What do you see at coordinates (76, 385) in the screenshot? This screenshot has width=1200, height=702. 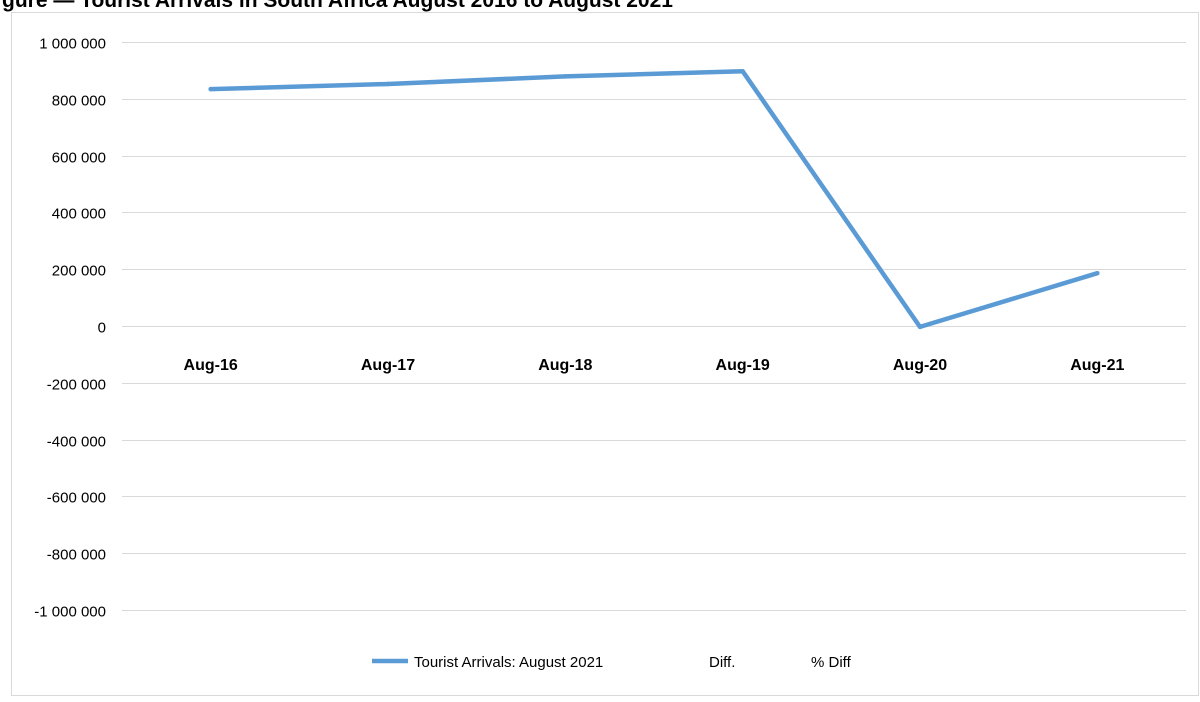 I see `y-tick-label: -200 000` at bounding box center [76, 385].